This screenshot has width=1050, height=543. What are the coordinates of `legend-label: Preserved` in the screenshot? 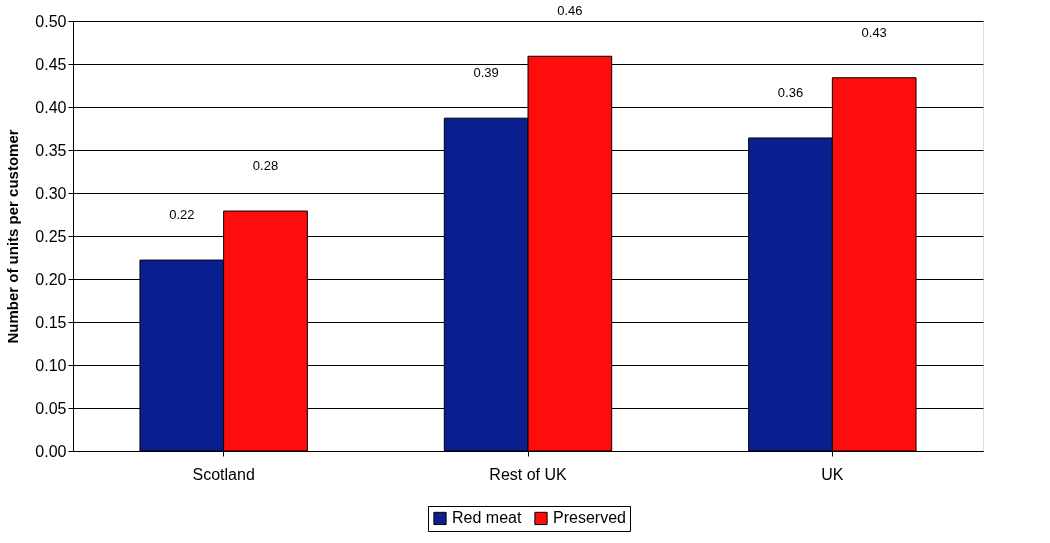 It's located at (589, 518).